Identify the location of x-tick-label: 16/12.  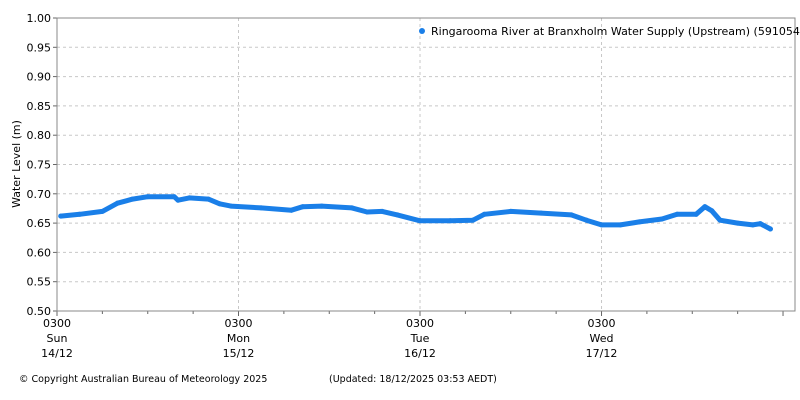
(420, 353).